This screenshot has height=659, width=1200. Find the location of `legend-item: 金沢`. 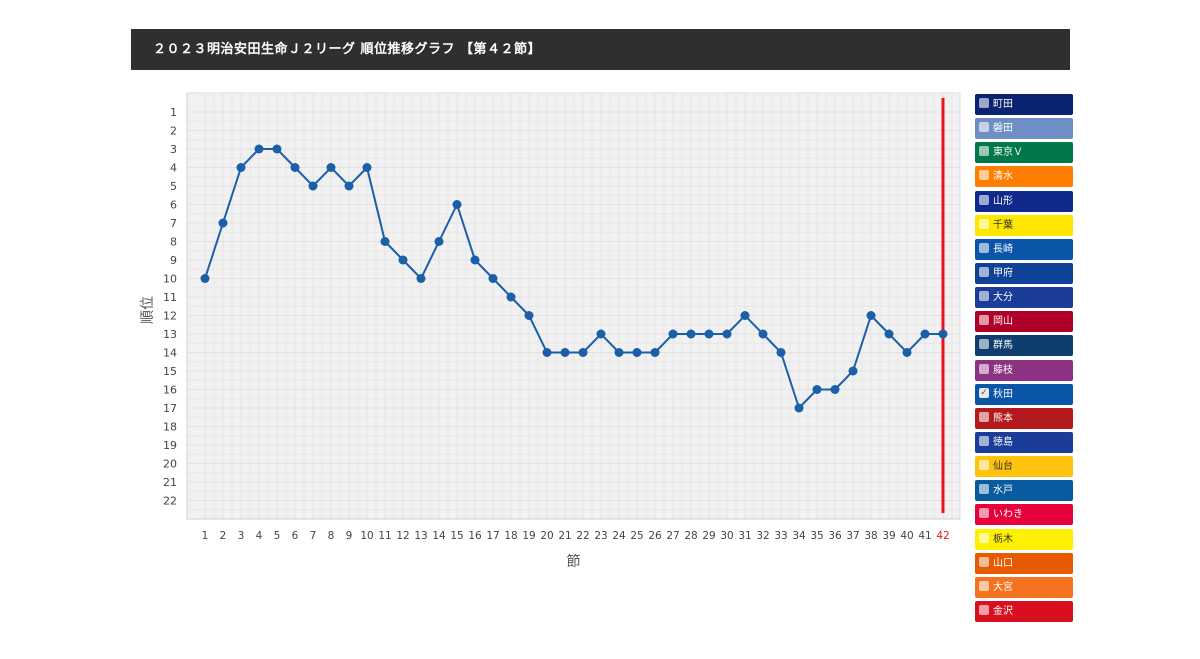

legend-item: 金沢 is located at coordinates (1024, 611).